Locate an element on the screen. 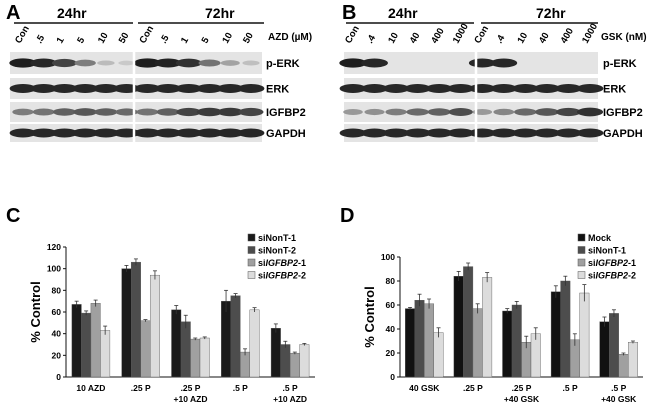 The height and width of the screenshot is (418, 650). blot-b-row-label: p-ERK is located at coordinates (620, 64).